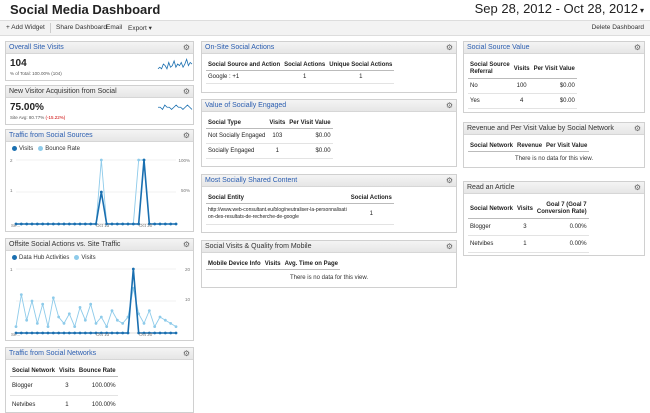  I want to click on date-range-picker: Sep 28, 2012 - Oct 28, 2012 ▾, so click(559, 8).